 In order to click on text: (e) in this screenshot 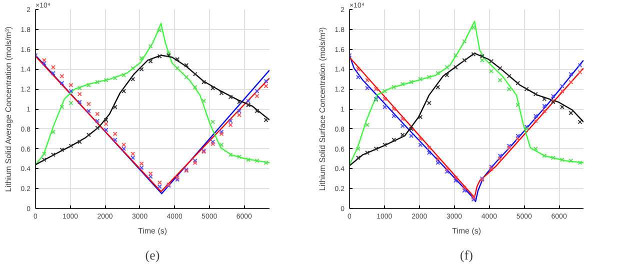, I will do `click(152, 255)`.